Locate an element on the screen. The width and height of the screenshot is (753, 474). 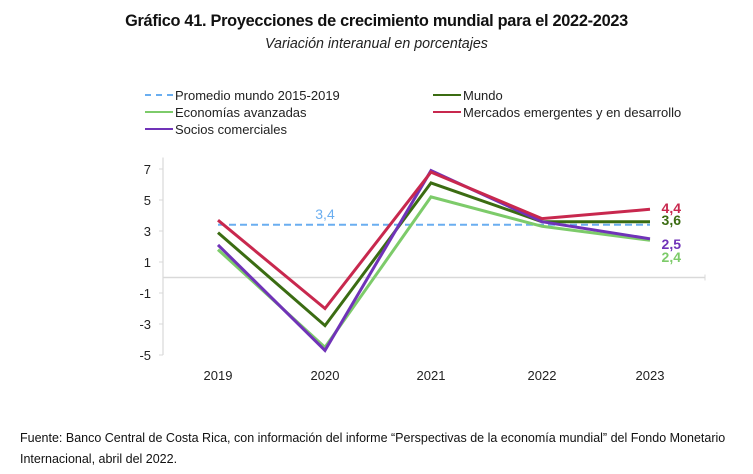
end-label: 3,6 is located at coordinates (672, 220).